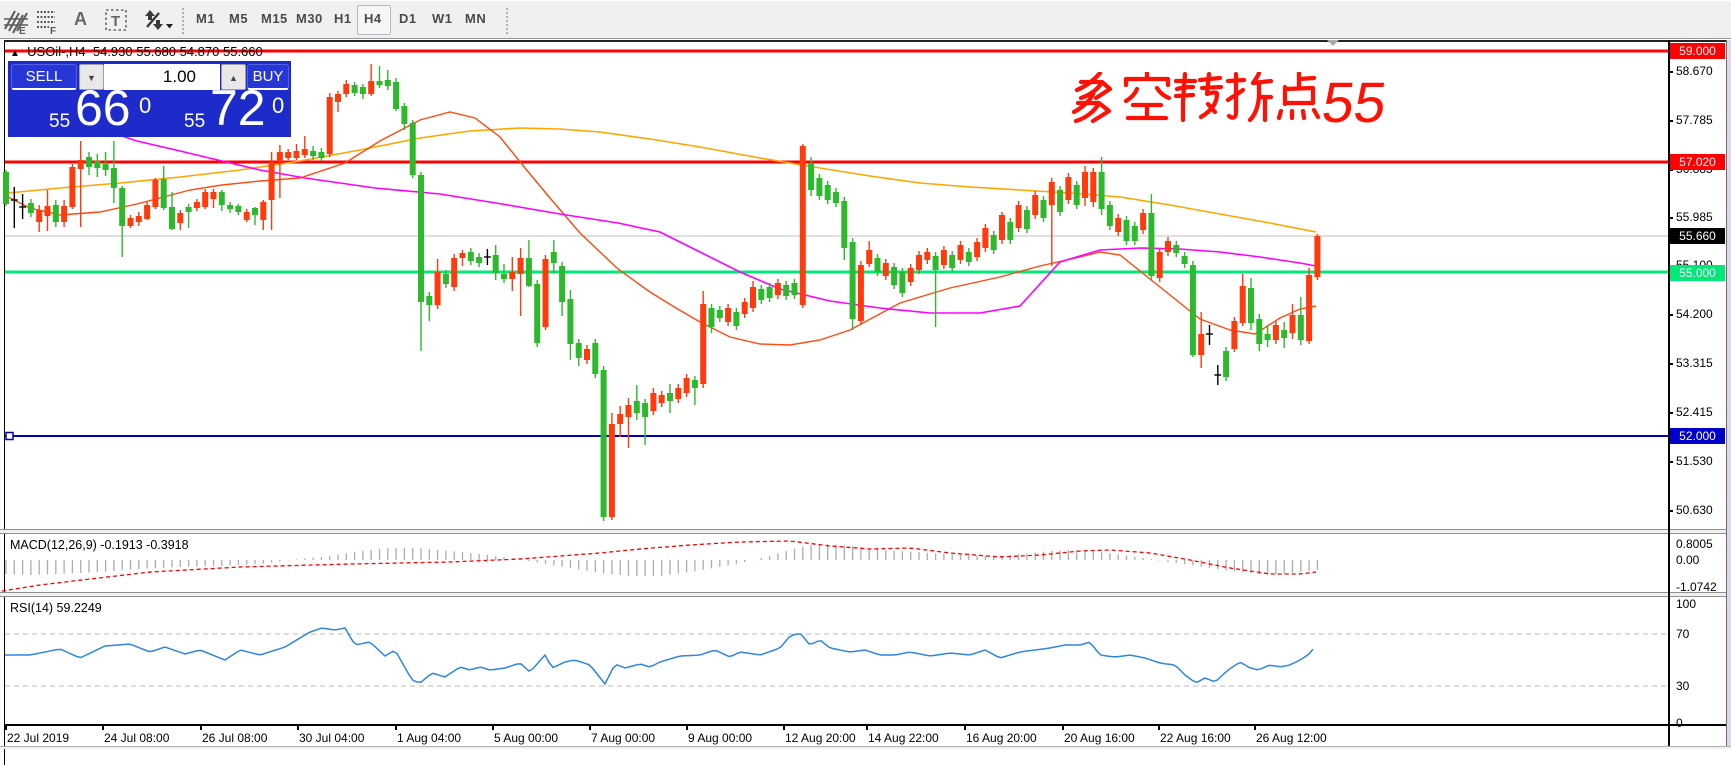 The image size is (1731, 765). Describe the element at coordinates (53, 30) in the screenshot. I see `svg-text: F` at that location.